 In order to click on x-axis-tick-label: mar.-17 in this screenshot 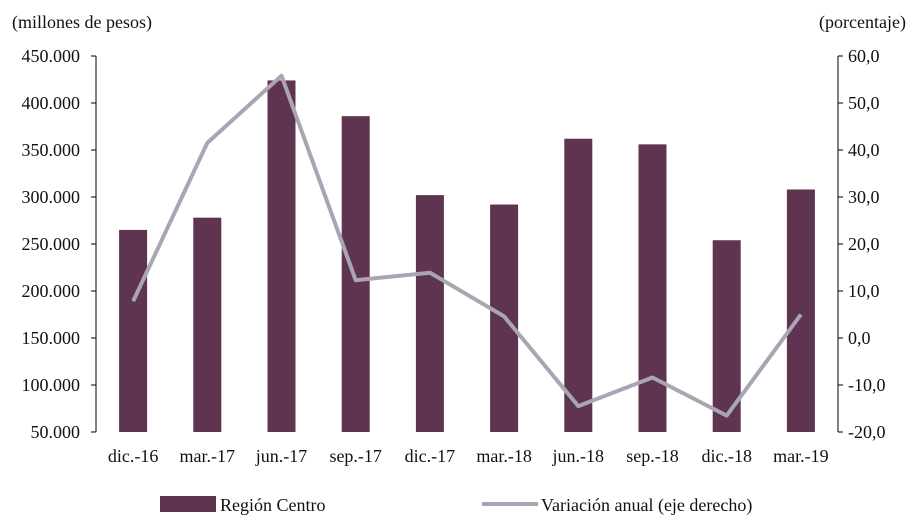, I will do `click(208, 456)`.